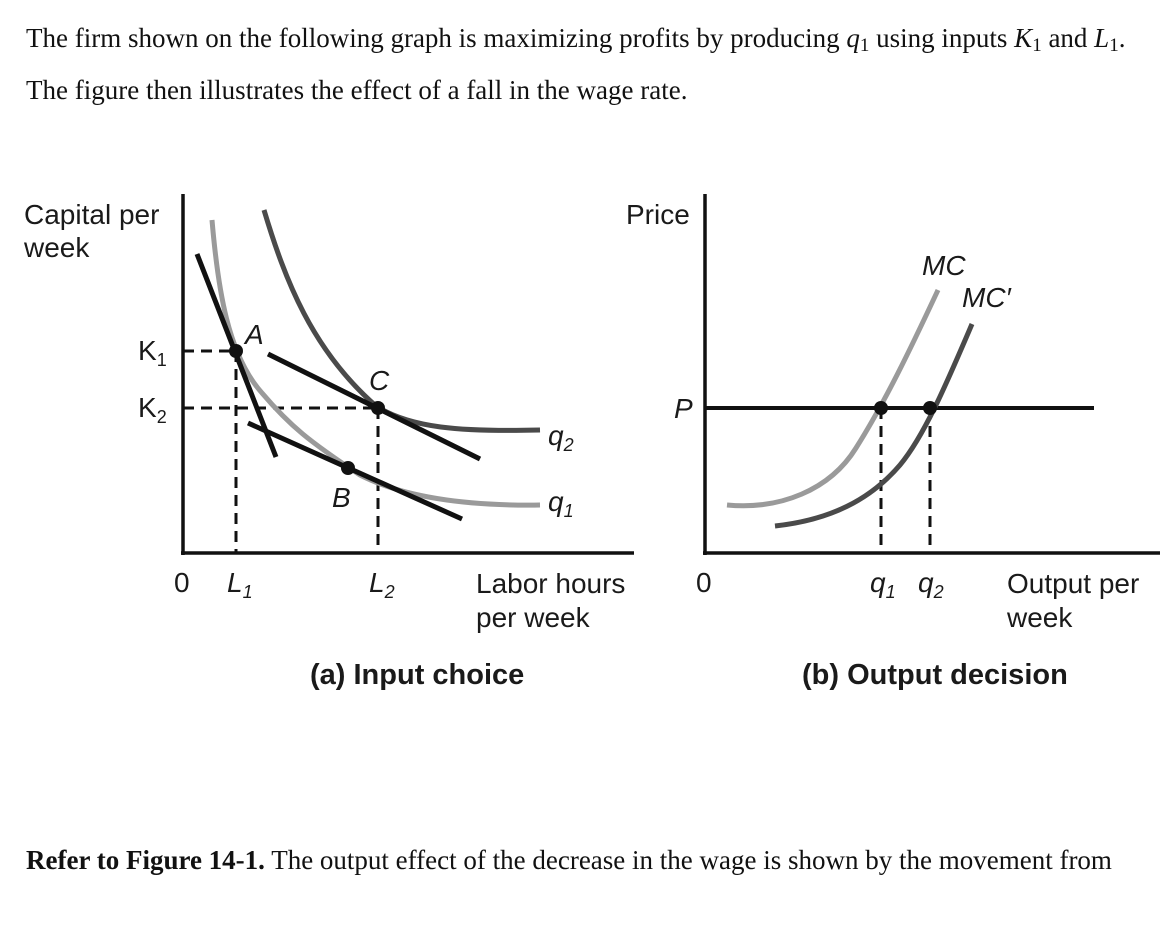 The height and width of the screenshot is (944, 1172). What do you see at coordinates (561, 503) in the screenshot?
I see `isoquant-q1-label: q1` at bounding box center [561, 503].